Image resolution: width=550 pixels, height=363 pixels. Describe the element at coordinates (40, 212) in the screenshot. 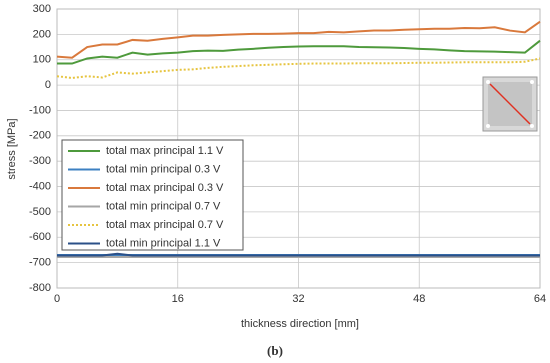

I see `y-tick-label: -500` at that location.